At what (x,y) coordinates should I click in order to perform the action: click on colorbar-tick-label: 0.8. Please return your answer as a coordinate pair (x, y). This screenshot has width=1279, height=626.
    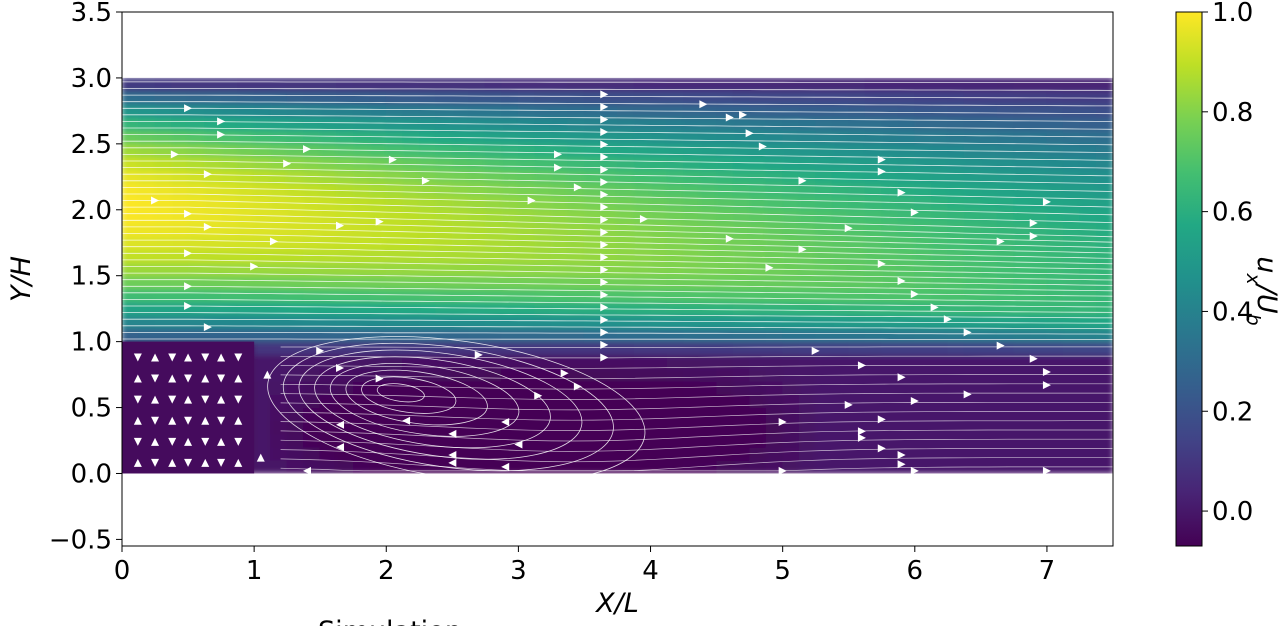
    Looking at the image, I should click on (1232, 113).